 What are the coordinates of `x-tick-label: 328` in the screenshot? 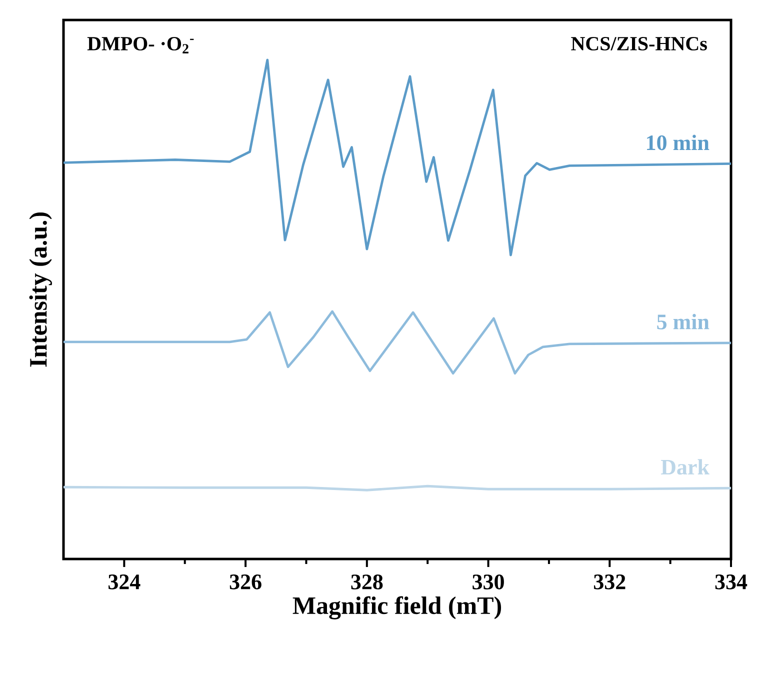 It's located at (367, 582).